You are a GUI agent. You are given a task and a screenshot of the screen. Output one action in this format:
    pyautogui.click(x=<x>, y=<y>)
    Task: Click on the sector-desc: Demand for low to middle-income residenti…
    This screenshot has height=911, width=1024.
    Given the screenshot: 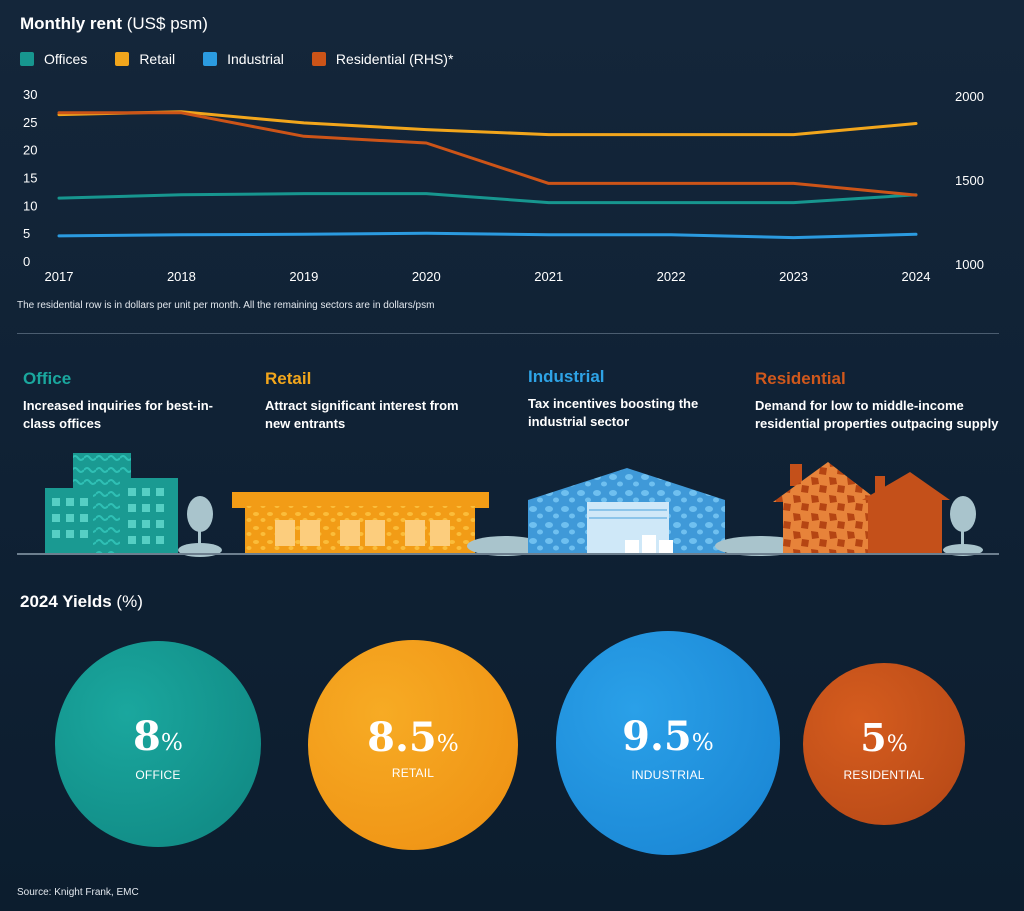 What is the action you would take?
    pyautogui.click(x=877, y=414)
    